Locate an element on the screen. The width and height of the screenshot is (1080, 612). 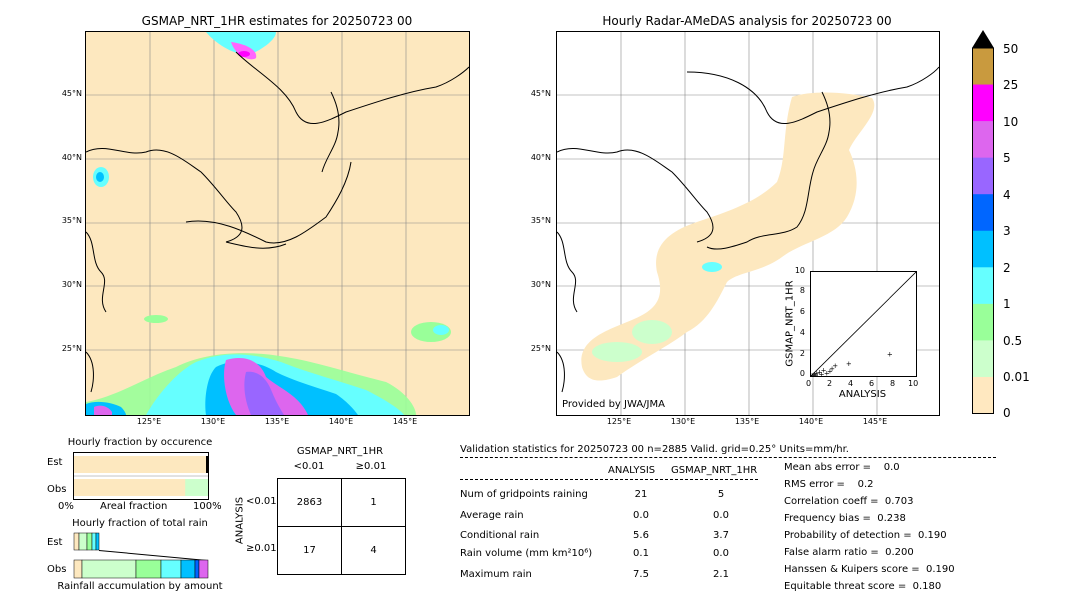
left-lat-45: 45°N is located at coordinates (71, 93).